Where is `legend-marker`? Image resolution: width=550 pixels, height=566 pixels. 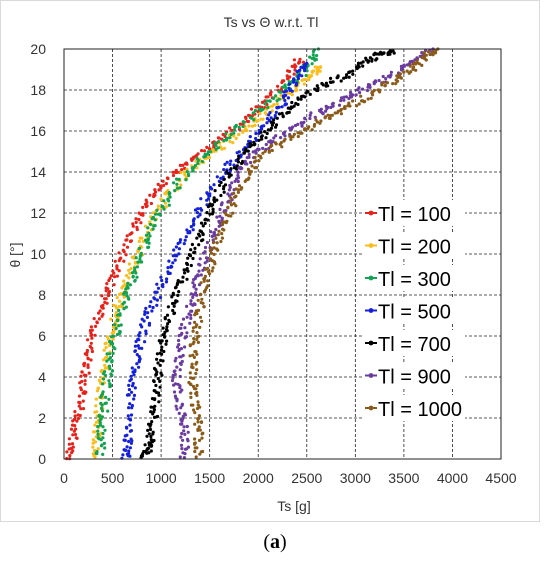
legend-marker is located at coordinates (371, 408).